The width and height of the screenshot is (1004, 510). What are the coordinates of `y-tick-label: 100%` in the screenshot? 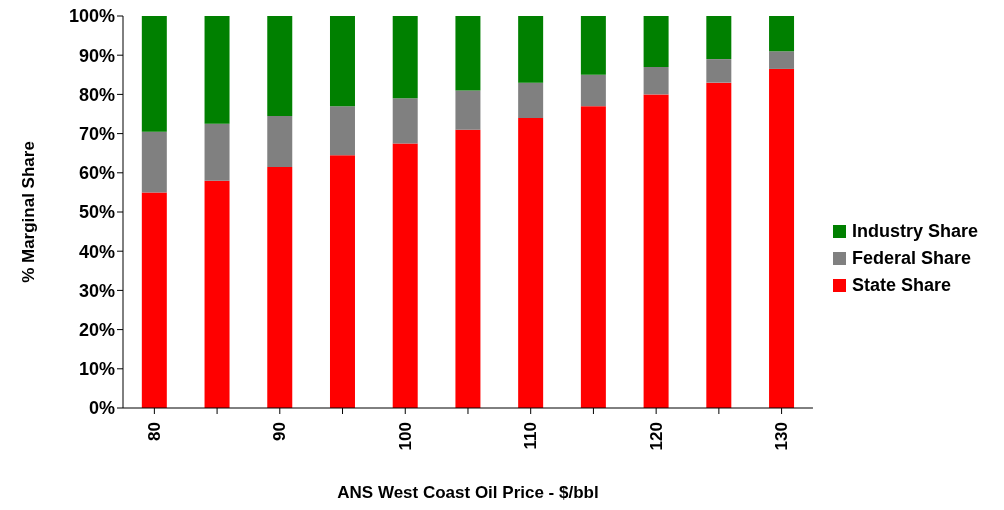 It's located at (91, 16).